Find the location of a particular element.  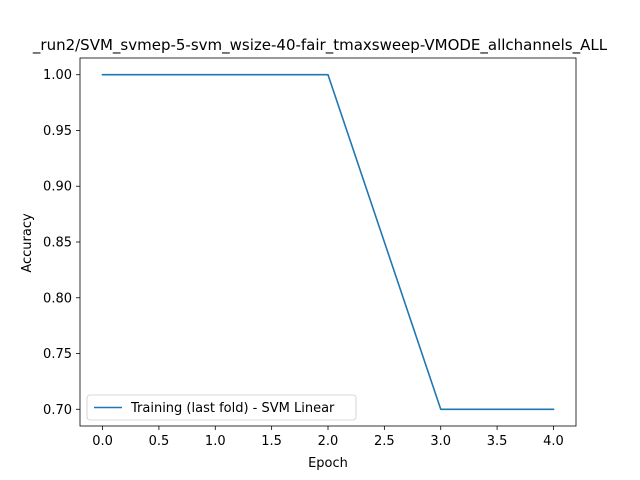

y-axis-label: Accuracy is located at coordinates (27, 243).